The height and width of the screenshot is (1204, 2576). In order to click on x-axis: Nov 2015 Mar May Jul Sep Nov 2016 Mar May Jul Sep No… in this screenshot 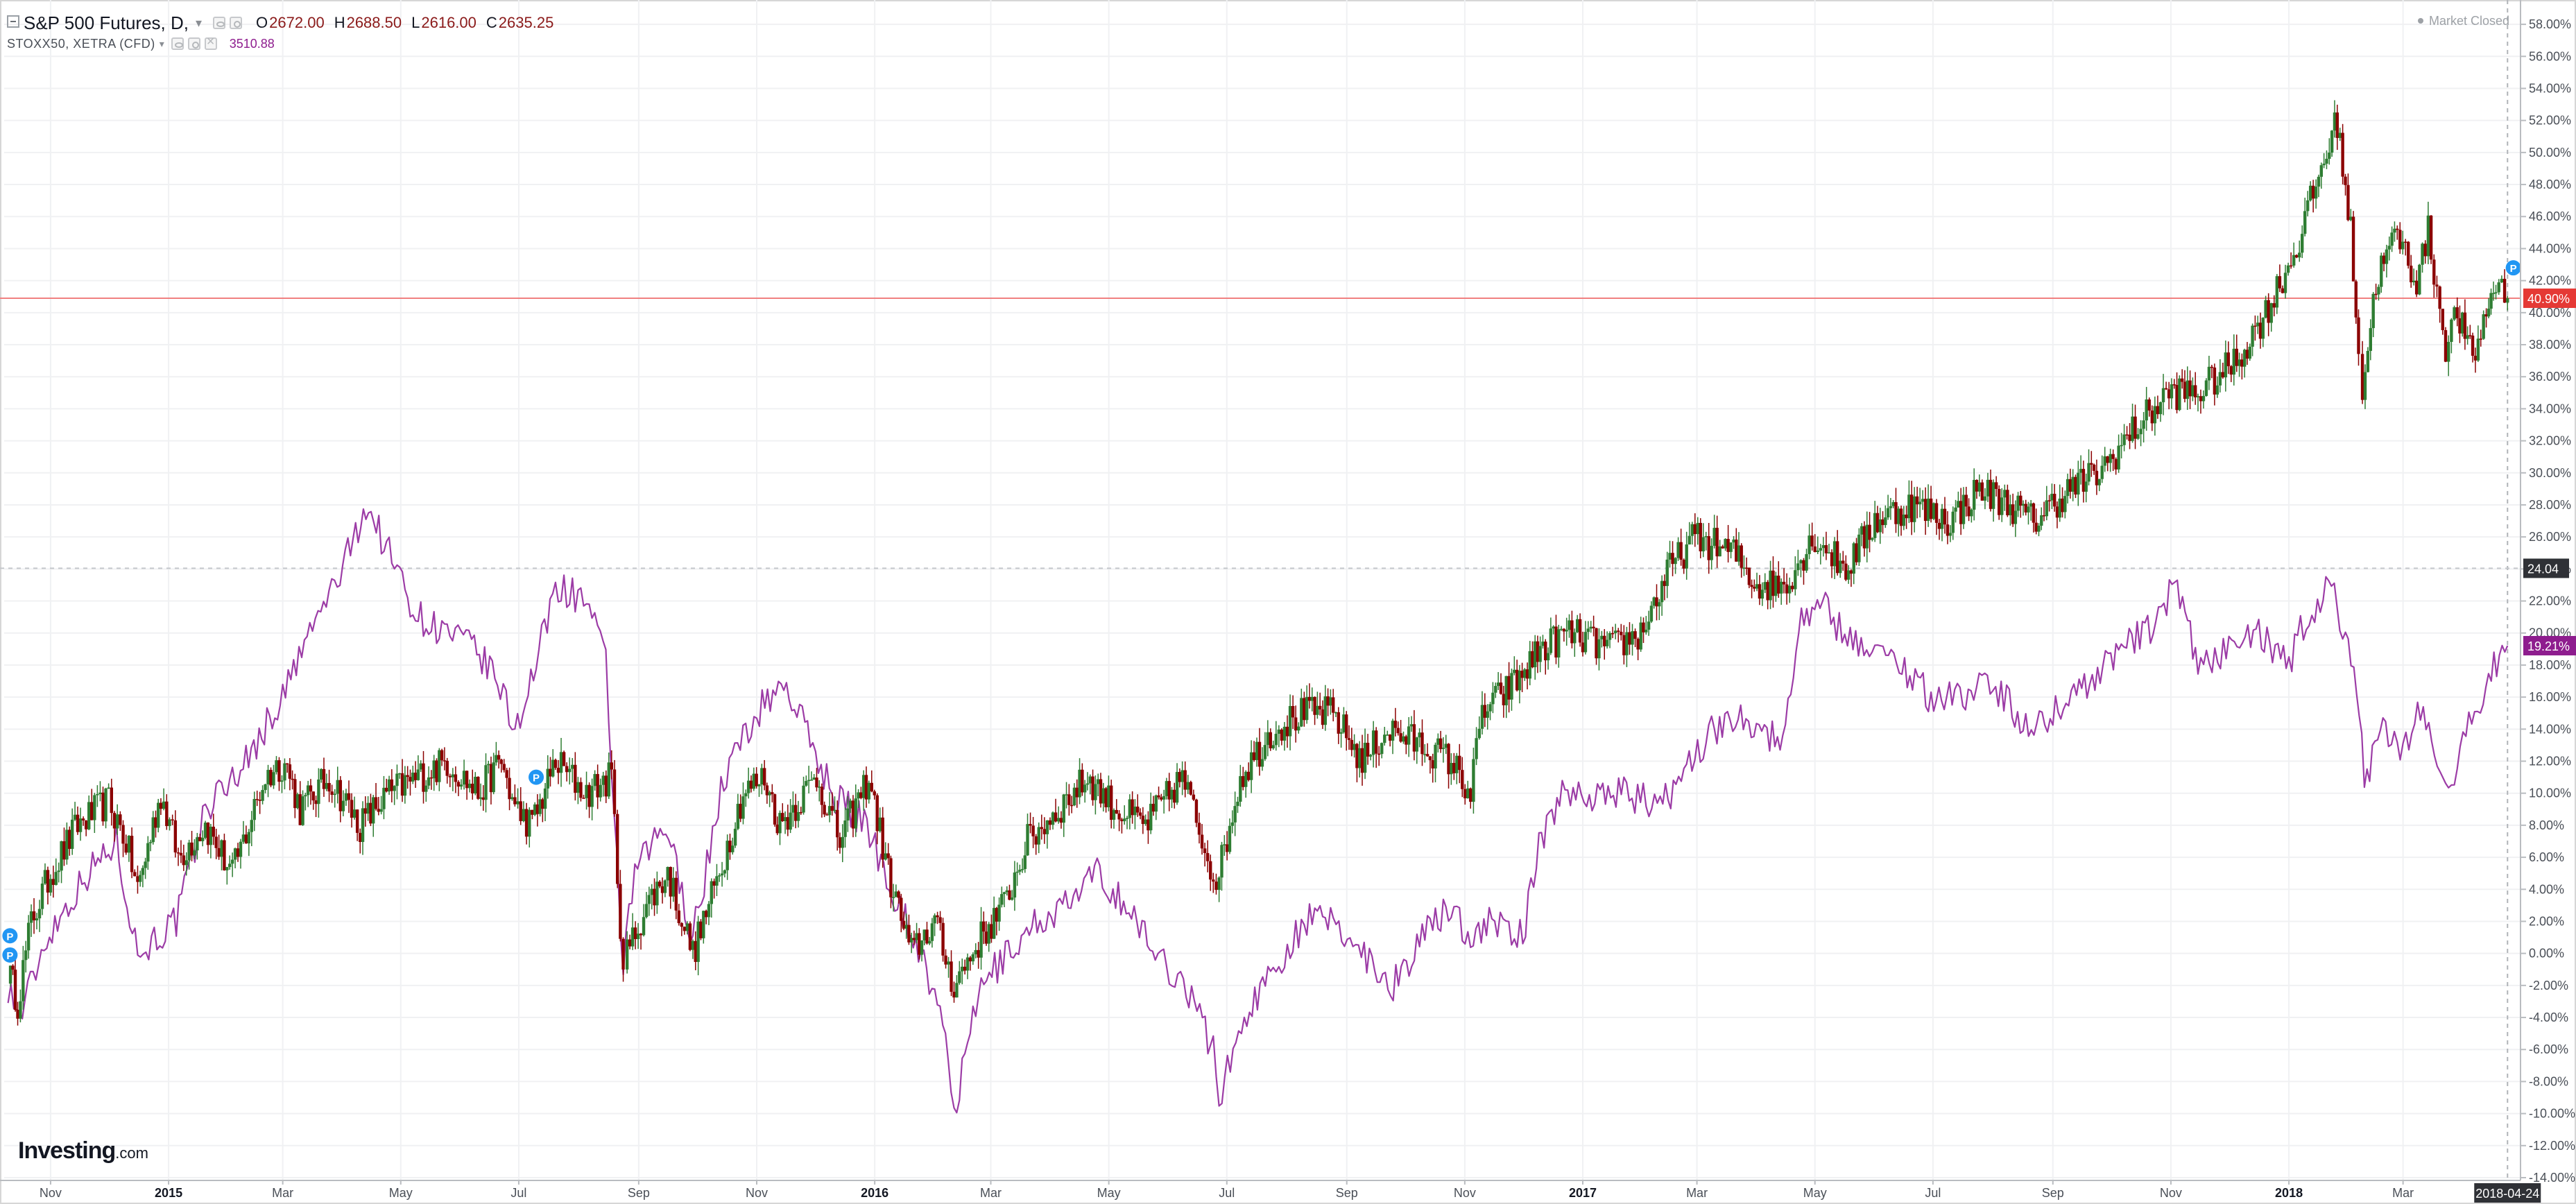, I will do `click(1270, 1191)`.